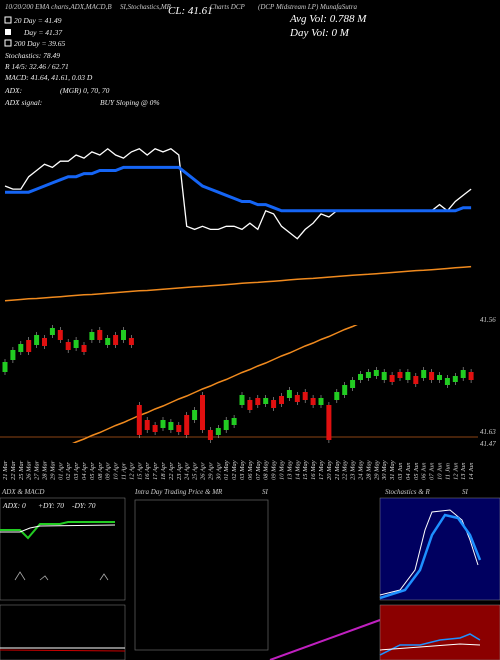 This screenshot has height=660, width=500. Describe the element at coordinates (210, 471) in the screenshot. I see `x-tick-label: 29 Apr` at that location.